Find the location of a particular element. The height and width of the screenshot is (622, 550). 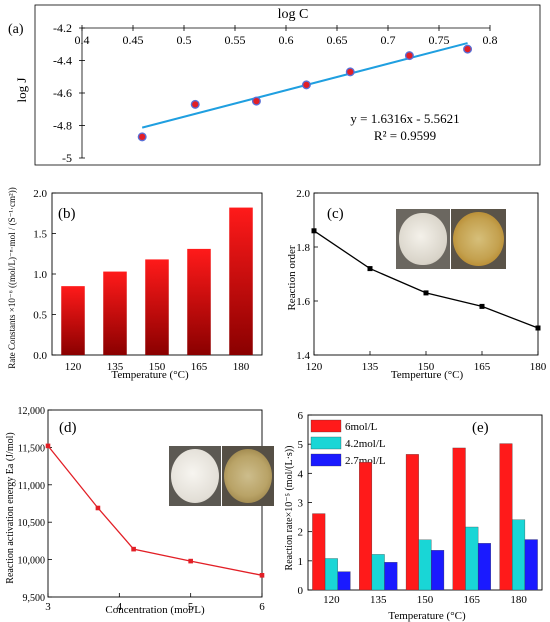

chart-d-xtick-label: 4 is located at coordinates (120, 607).